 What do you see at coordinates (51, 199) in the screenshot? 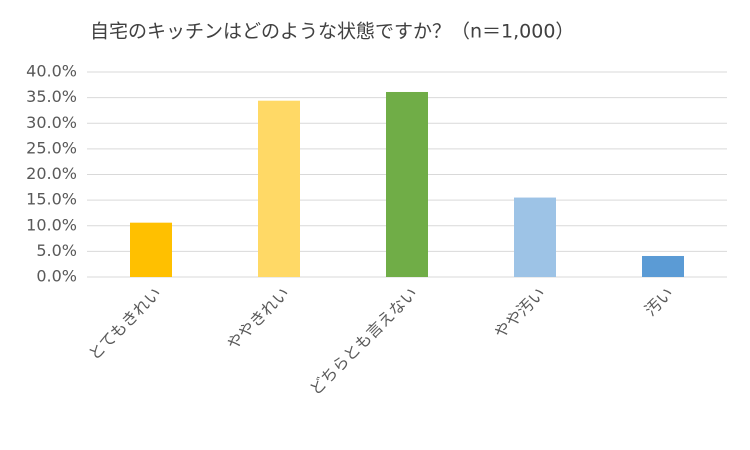
I see `y-tick-label: 15.0%` at bounding box center [51, 199].